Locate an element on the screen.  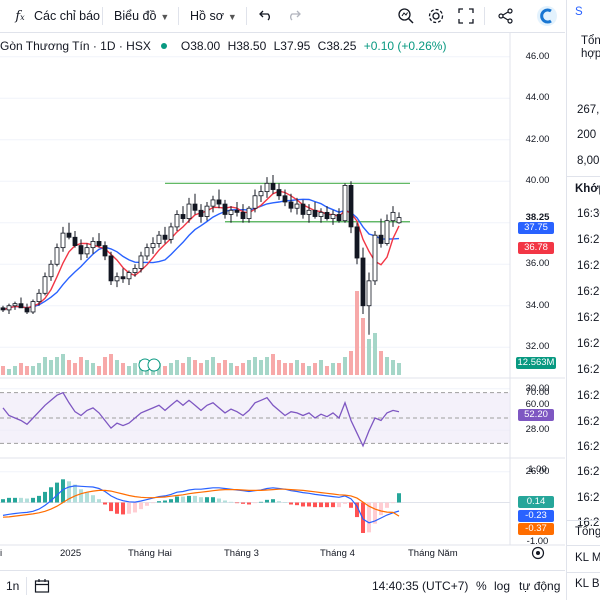
clock-time: 14:40:35 (UTC+7) is located at coordinates (420, 586).